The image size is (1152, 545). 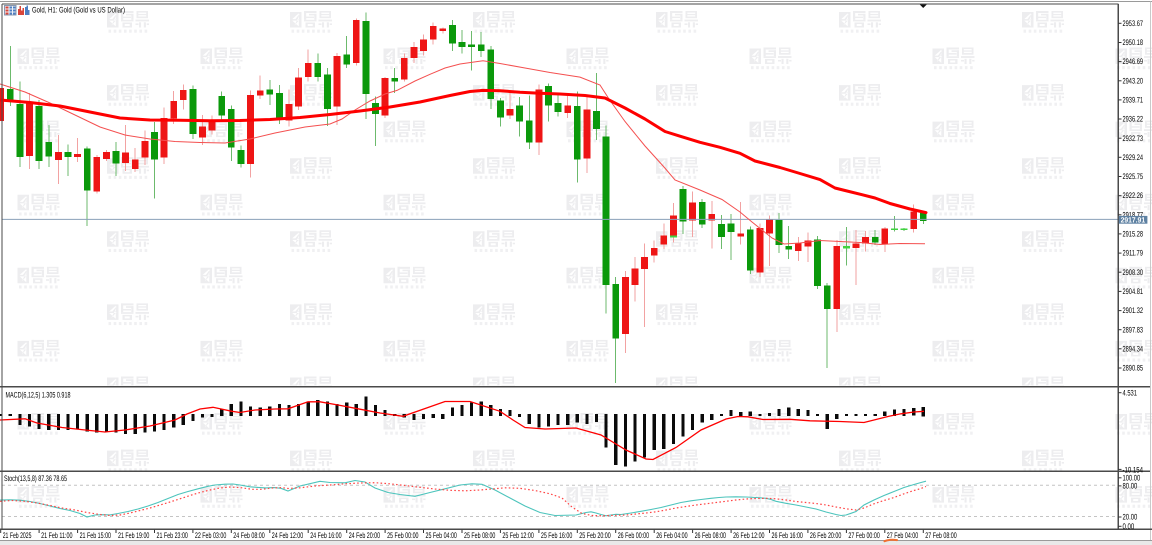 What do you see at coordinates (1133, 368) in the screenshot?
I see `svg-text: 2890.85` at bounding box center [1133, 368].